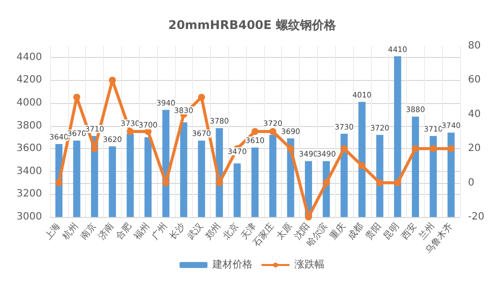 This screenshot has width=504, height=287. I want to click on legend-label: 建材价格, so click(232, 264).